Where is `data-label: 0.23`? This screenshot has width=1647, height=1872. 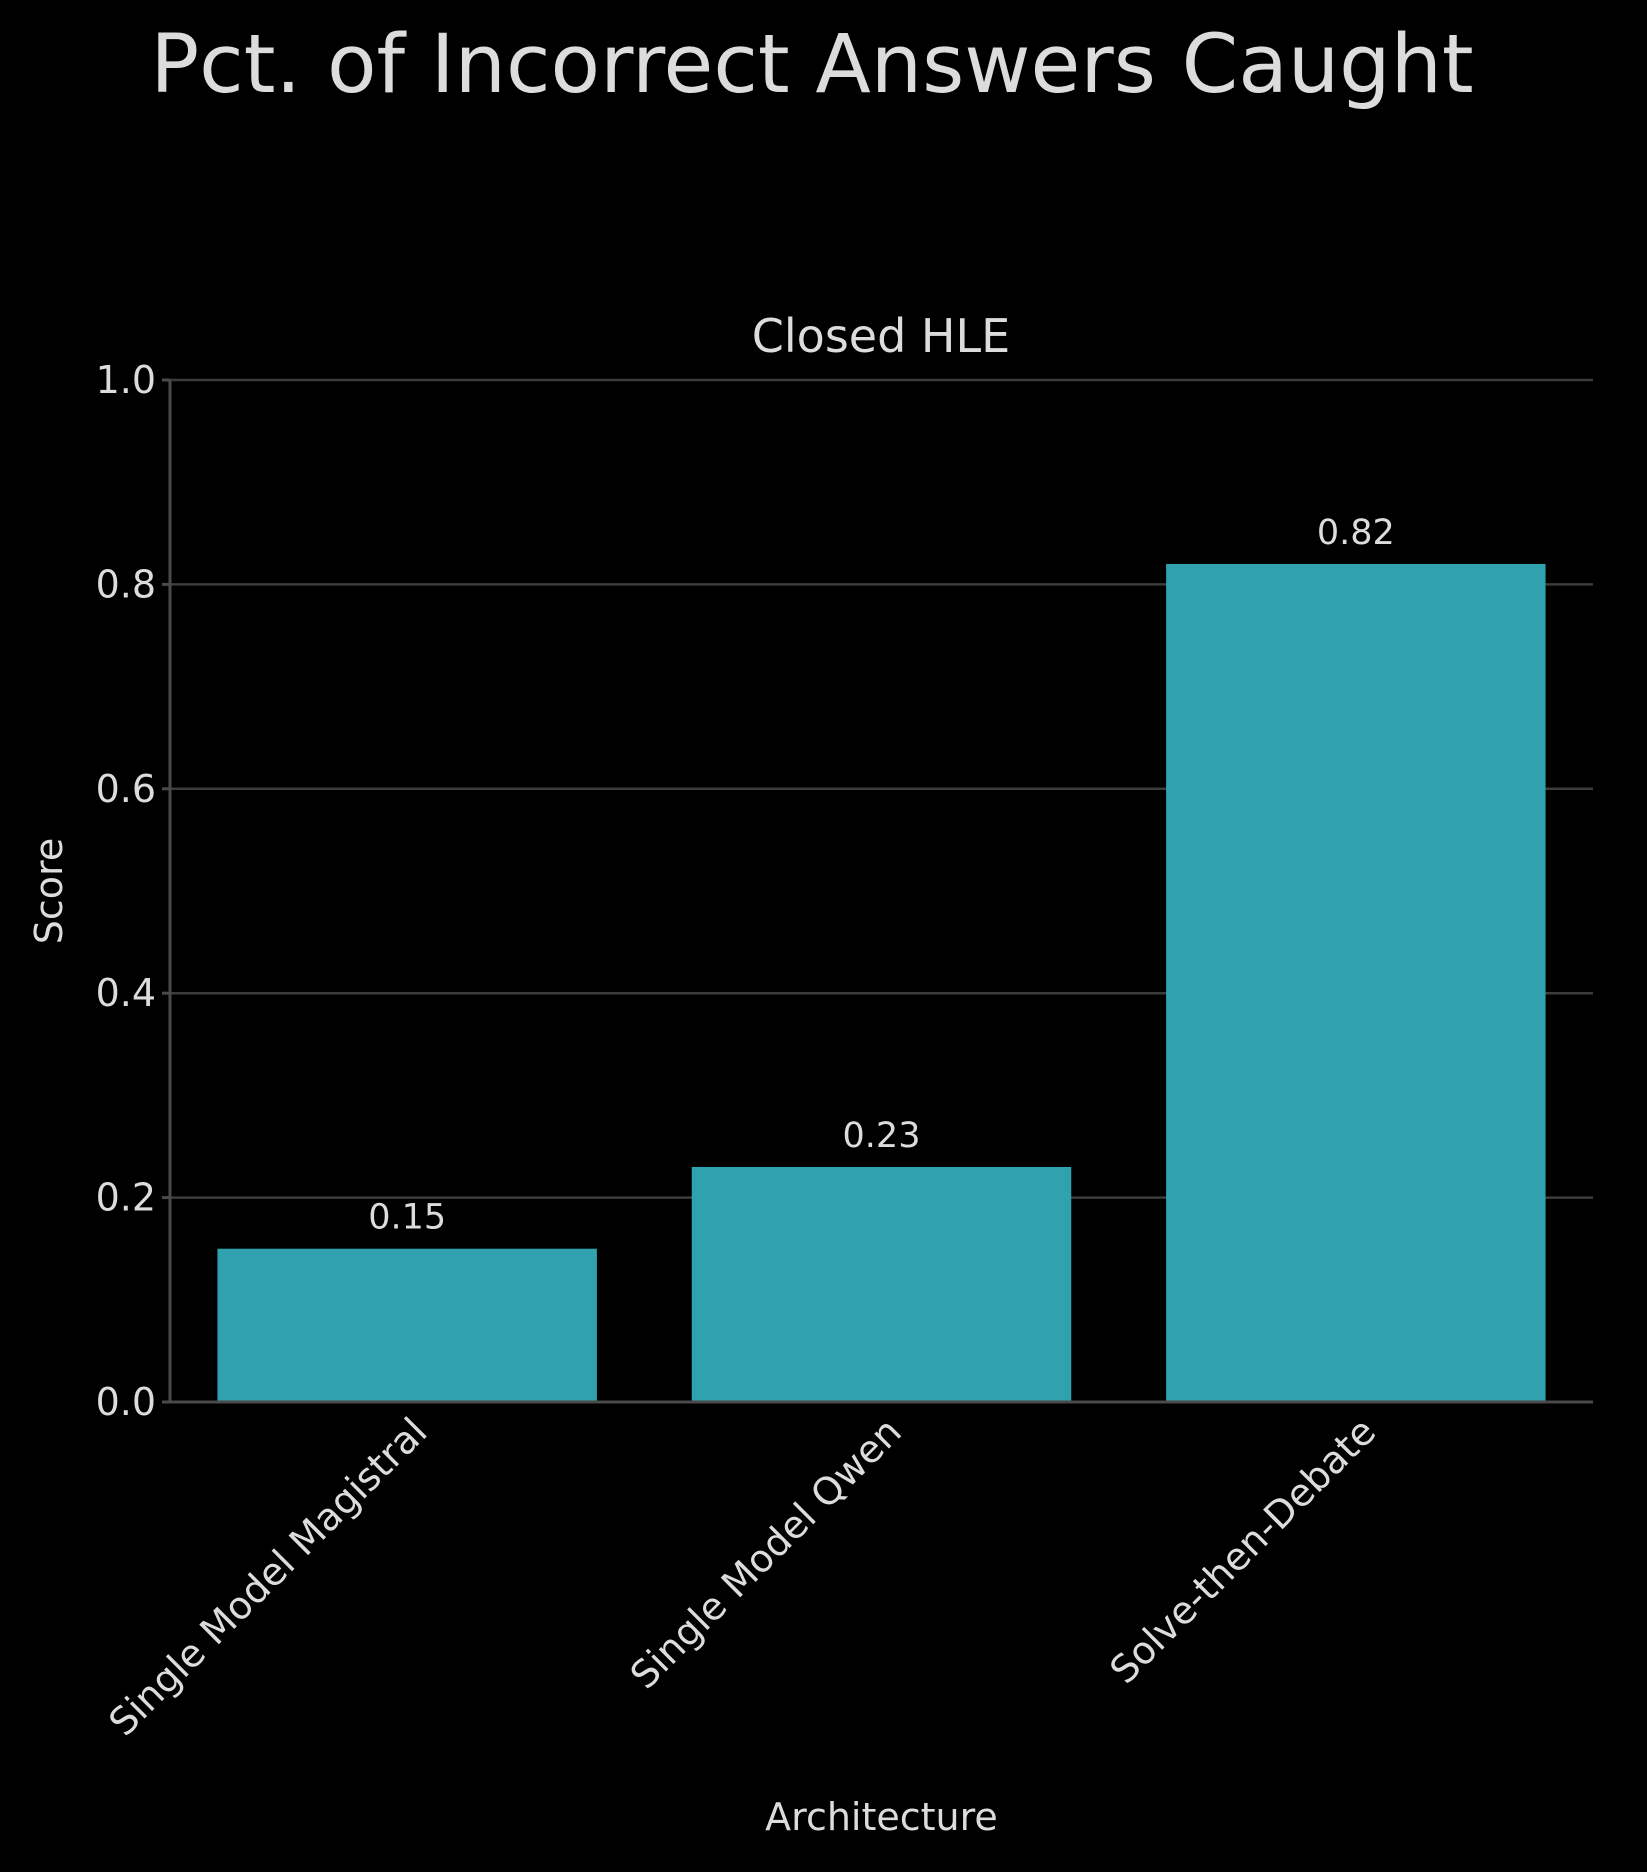
data-label: 0.23 is located at coordinates (882, 1136).